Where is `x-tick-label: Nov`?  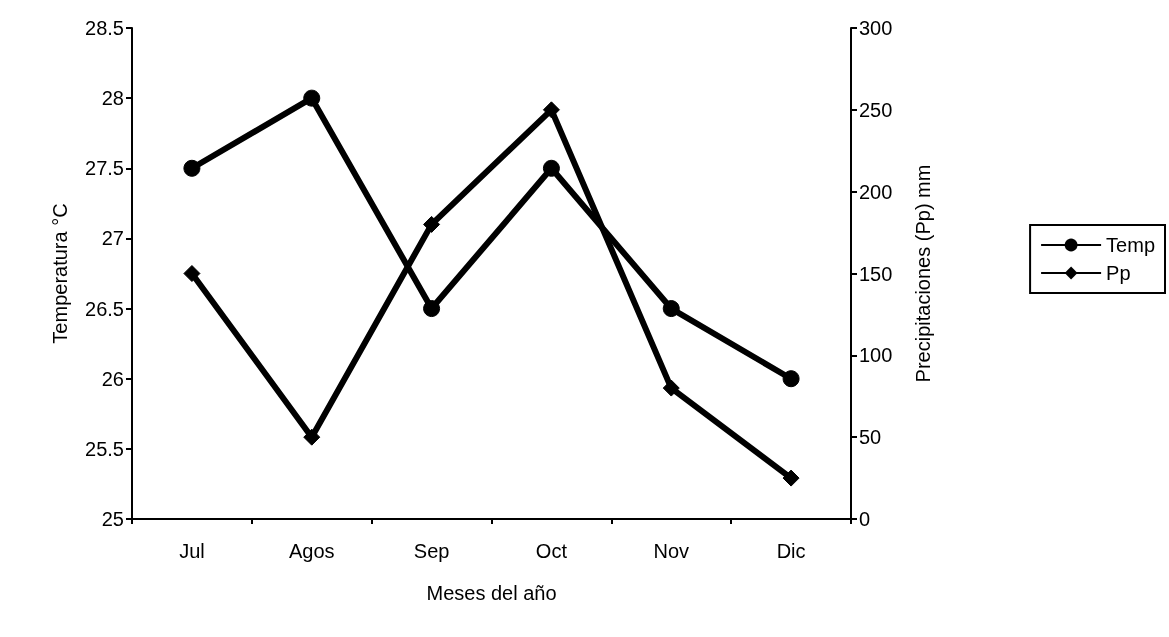
x-tick-label: Nov is located at coordinates (671, 551).